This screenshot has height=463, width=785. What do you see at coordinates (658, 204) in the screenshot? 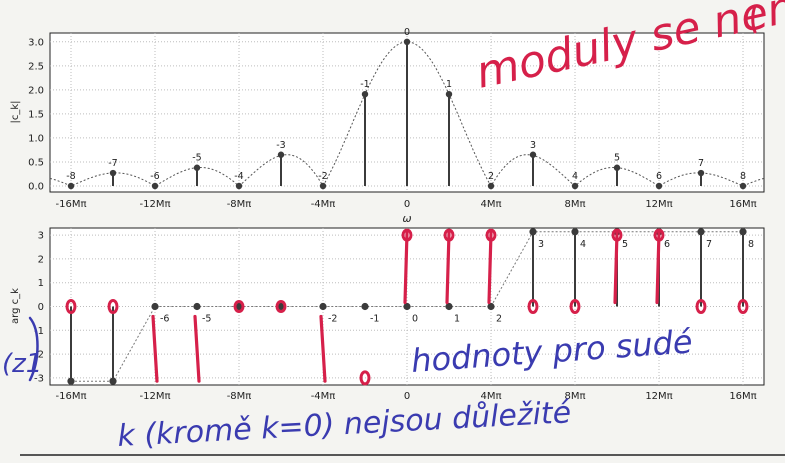
I see `magnitude-xtick-label: 12Mπ` at bounding box center [658, 204].